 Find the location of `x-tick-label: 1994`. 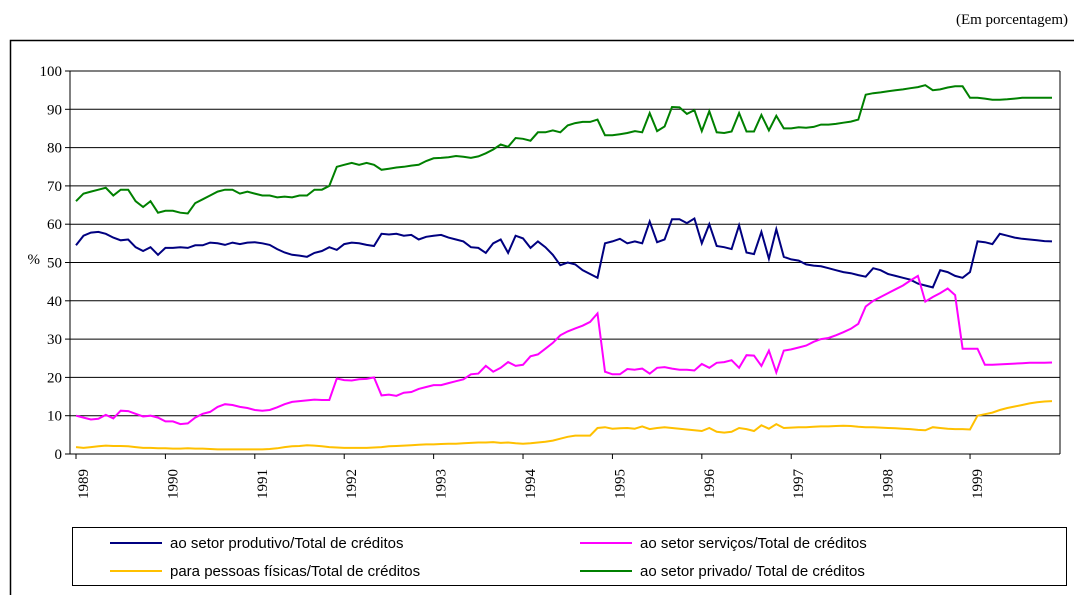

x-tick-label: 1994 is located at coordinates (531, 484).